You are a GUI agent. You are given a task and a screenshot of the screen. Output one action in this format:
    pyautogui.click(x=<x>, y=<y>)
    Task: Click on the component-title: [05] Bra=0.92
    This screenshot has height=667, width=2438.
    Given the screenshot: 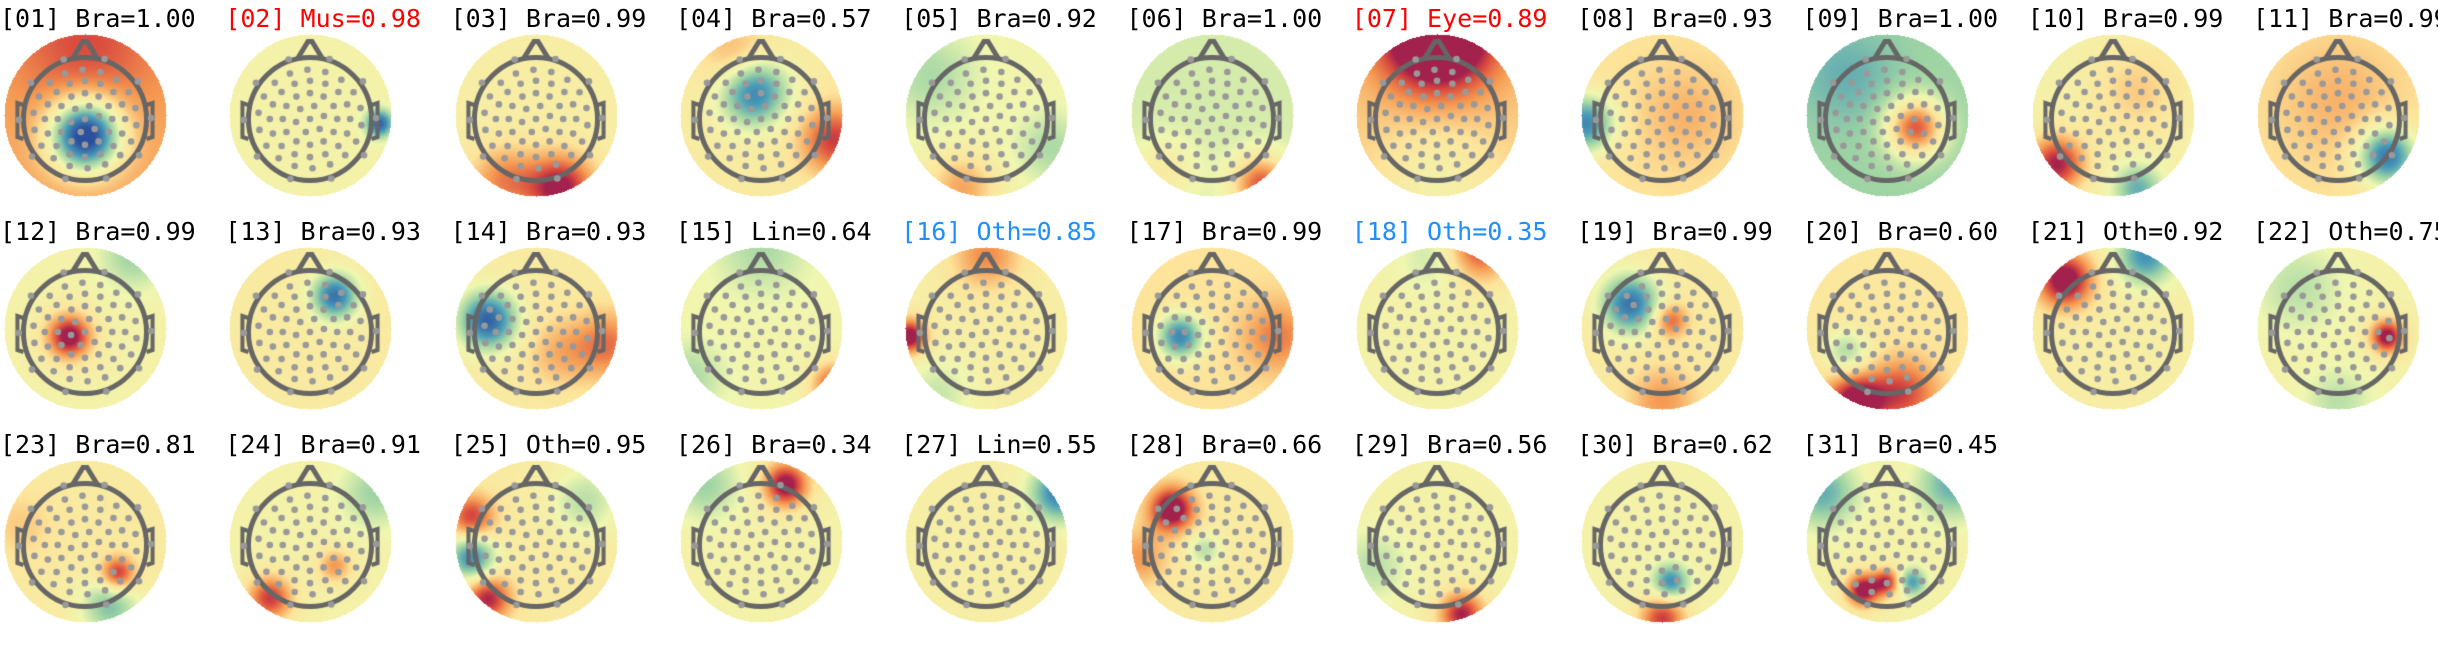 What is the action you would take?
    pyautogui.click(x=999, y=18)
    